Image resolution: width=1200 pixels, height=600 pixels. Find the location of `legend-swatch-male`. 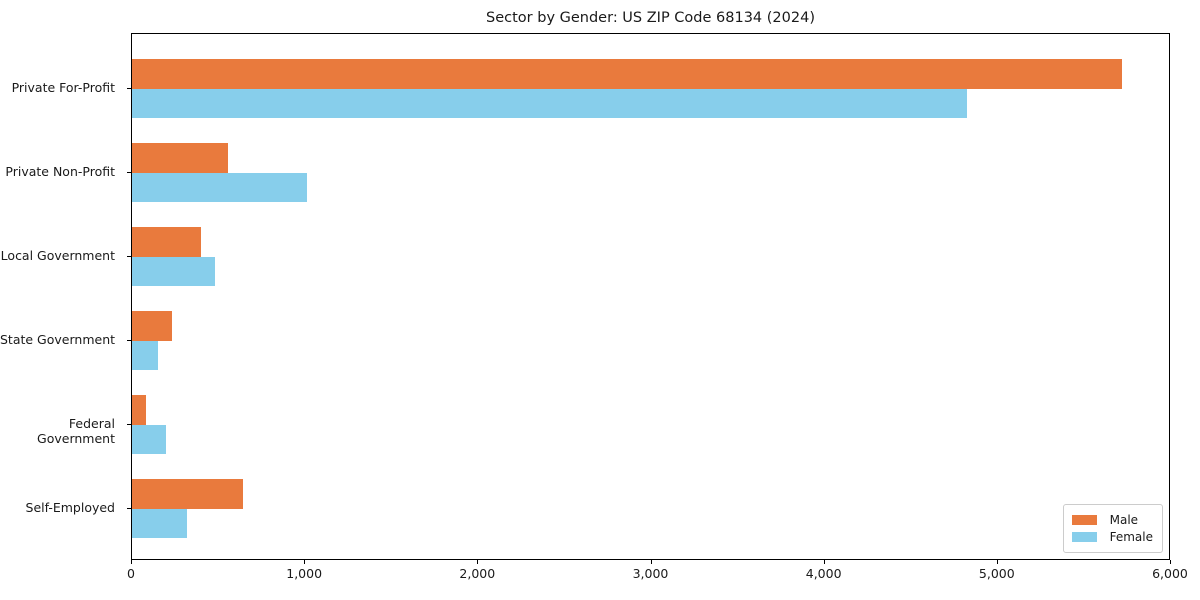

legend-swatch-male is located at coordinates (1084, 520).